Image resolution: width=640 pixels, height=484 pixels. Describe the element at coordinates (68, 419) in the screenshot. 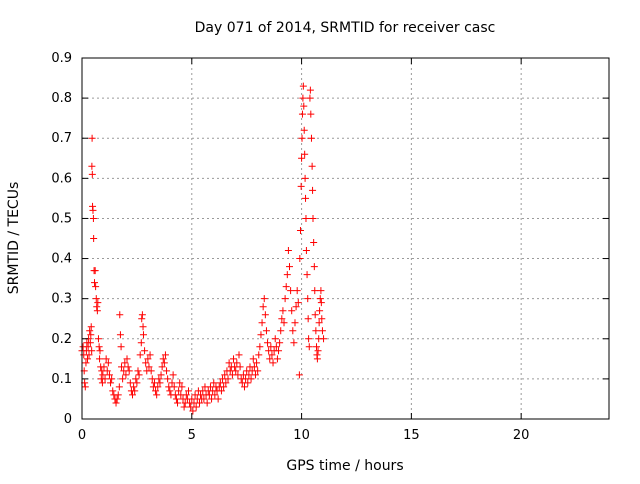

I see `y-tick-label: 0` at that location.